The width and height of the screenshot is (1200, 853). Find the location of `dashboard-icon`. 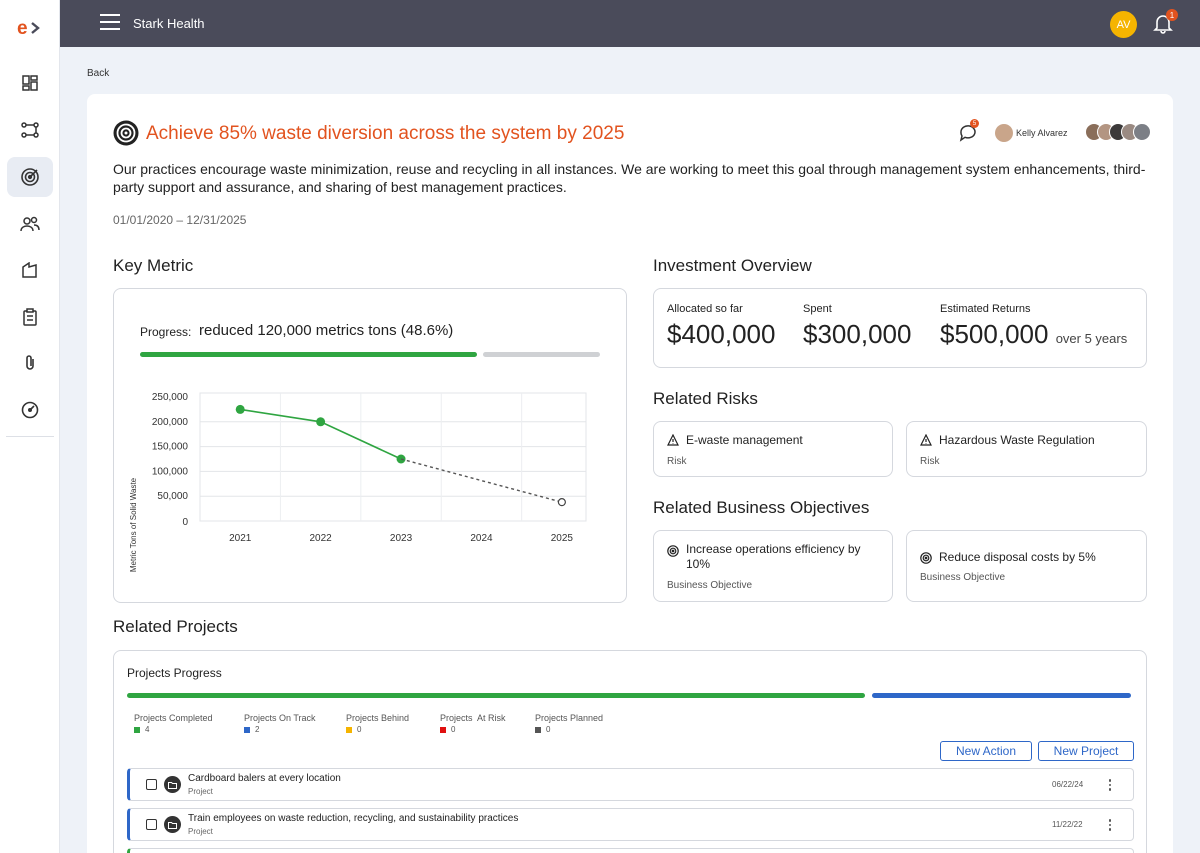

dashboard-icon is located at coordinates (30, 83).